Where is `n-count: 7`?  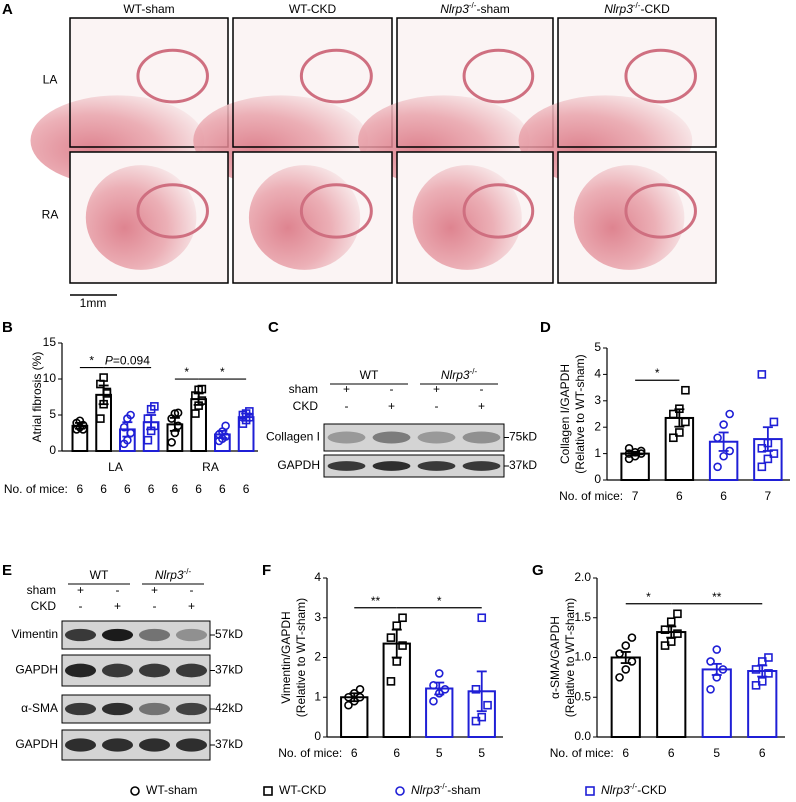 n-count: 7 is located at coordinates (768, 496).